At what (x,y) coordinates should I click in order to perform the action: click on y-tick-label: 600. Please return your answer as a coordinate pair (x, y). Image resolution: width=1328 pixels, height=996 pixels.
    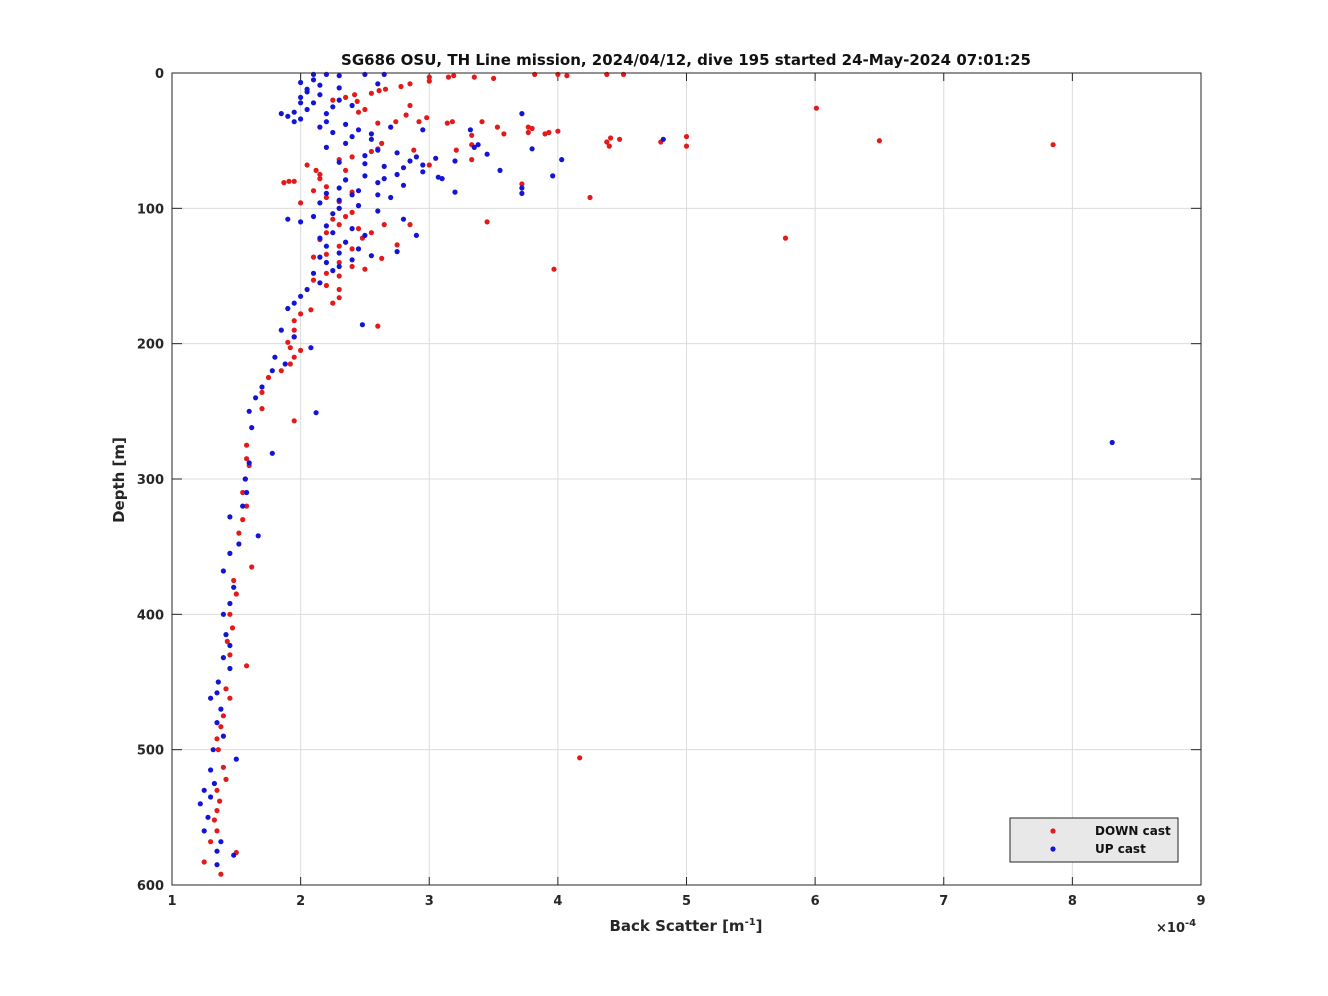
    Looking at the image, I should click on (150, 886).